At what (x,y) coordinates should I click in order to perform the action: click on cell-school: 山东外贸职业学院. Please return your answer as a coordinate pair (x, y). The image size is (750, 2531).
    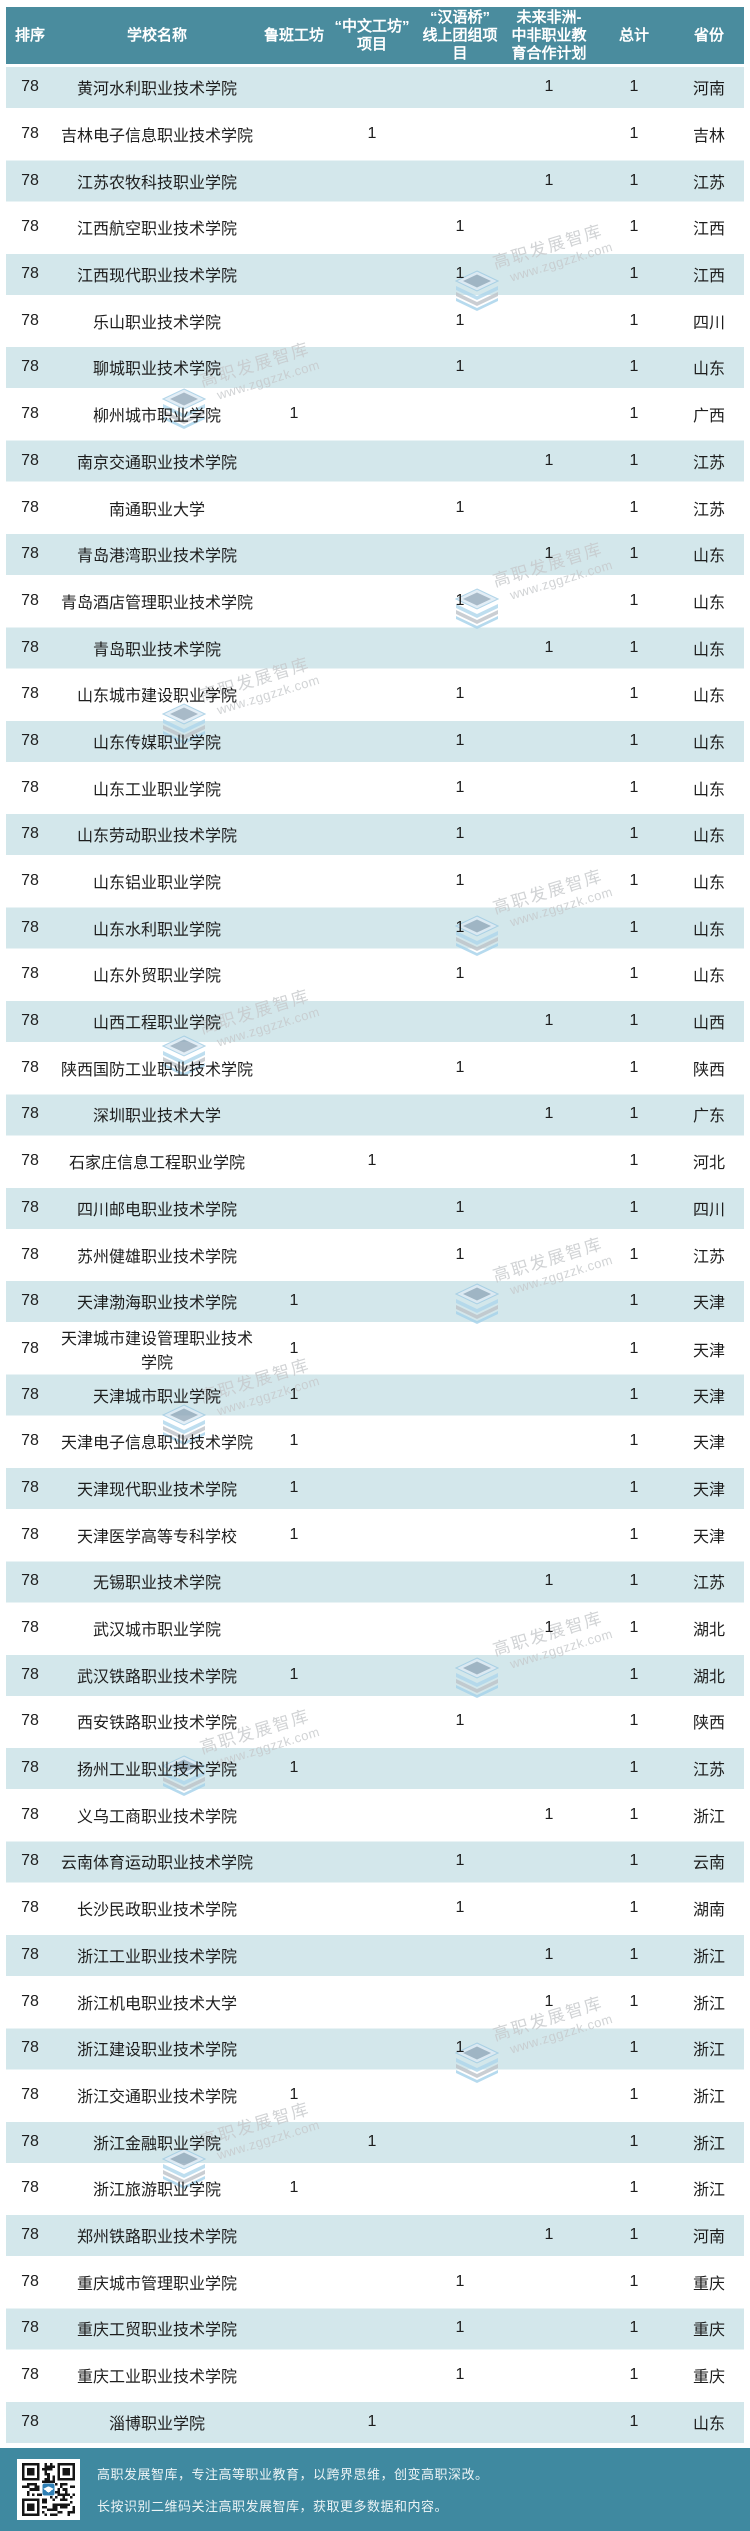
    Looking at the image, I should click on (156, 977).